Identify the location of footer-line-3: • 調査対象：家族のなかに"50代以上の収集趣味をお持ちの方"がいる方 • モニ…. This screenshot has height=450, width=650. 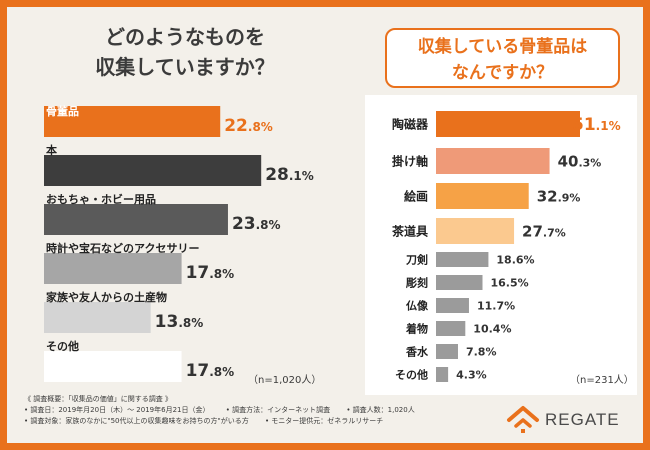
(274, 421).